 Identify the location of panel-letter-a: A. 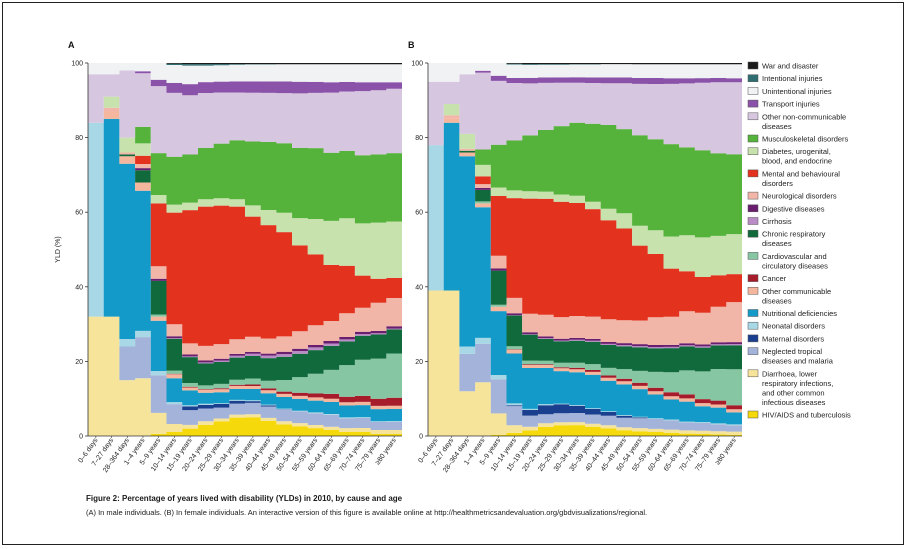
(71, 45).